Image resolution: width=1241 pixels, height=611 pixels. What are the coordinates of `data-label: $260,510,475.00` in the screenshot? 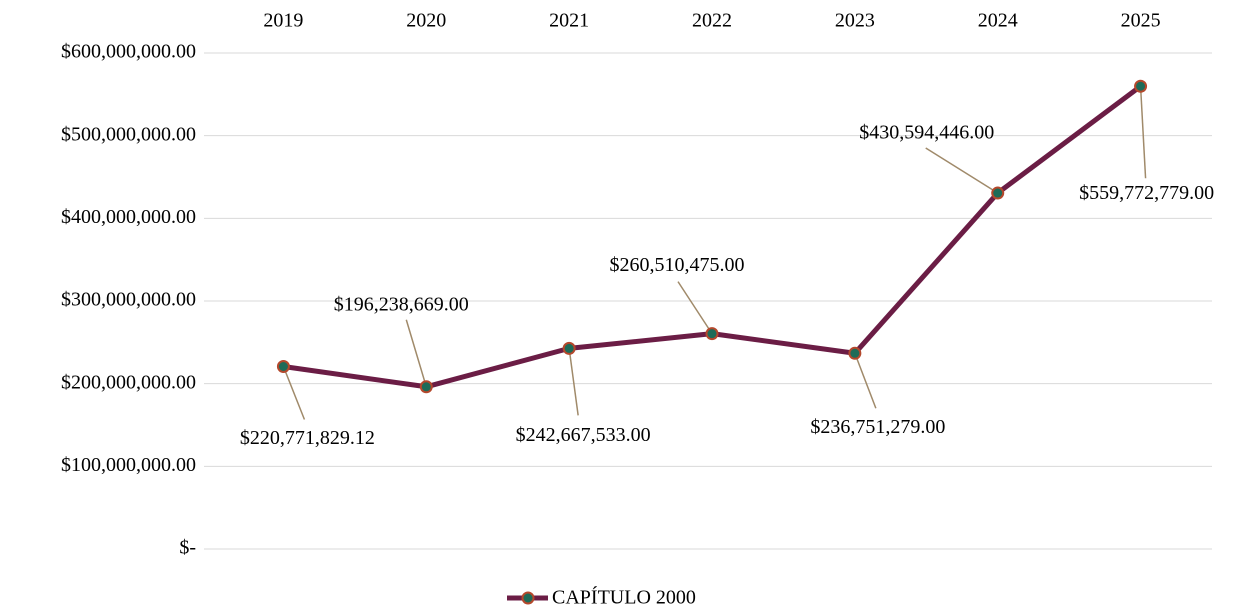 It's located at (677, 265).